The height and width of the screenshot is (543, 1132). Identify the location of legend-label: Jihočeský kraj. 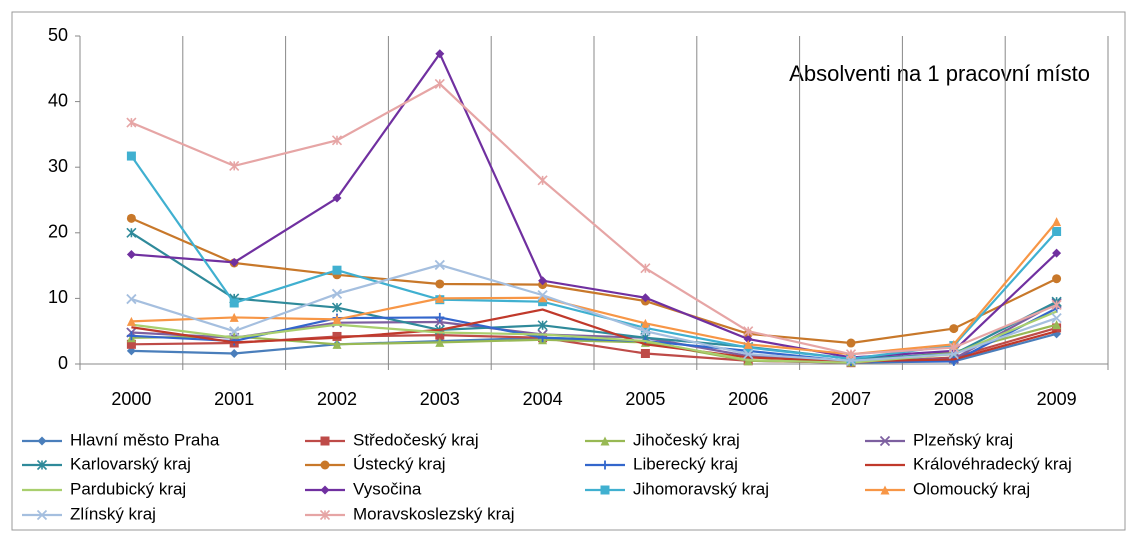
(686, 439).